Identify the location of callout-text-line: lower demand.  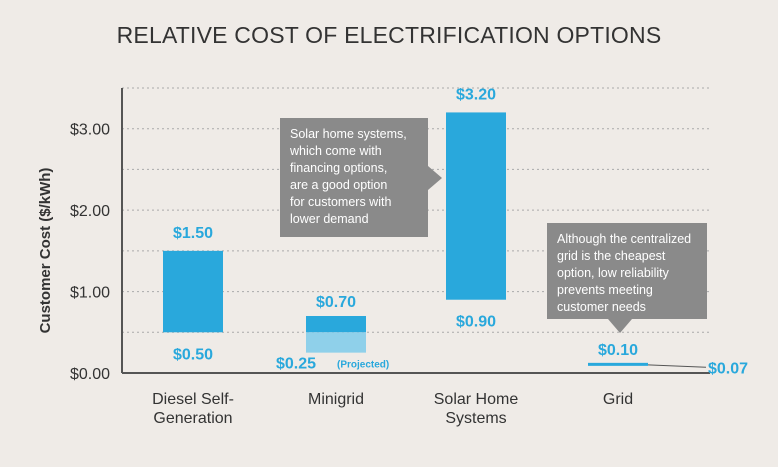
(329, 219).